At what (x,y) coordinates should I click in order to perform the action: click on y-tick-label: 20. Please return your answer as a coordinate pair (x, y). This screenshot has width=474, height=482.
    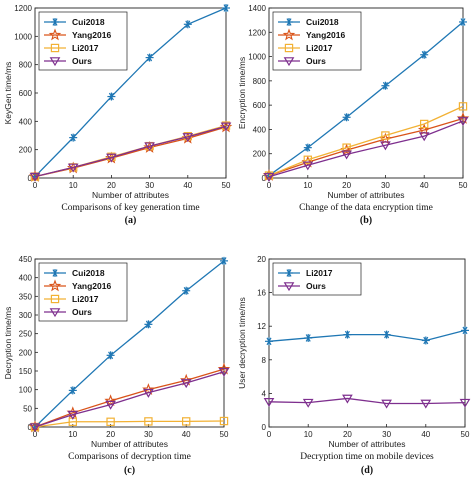
    Looking at the image, I should click on (261, 259).